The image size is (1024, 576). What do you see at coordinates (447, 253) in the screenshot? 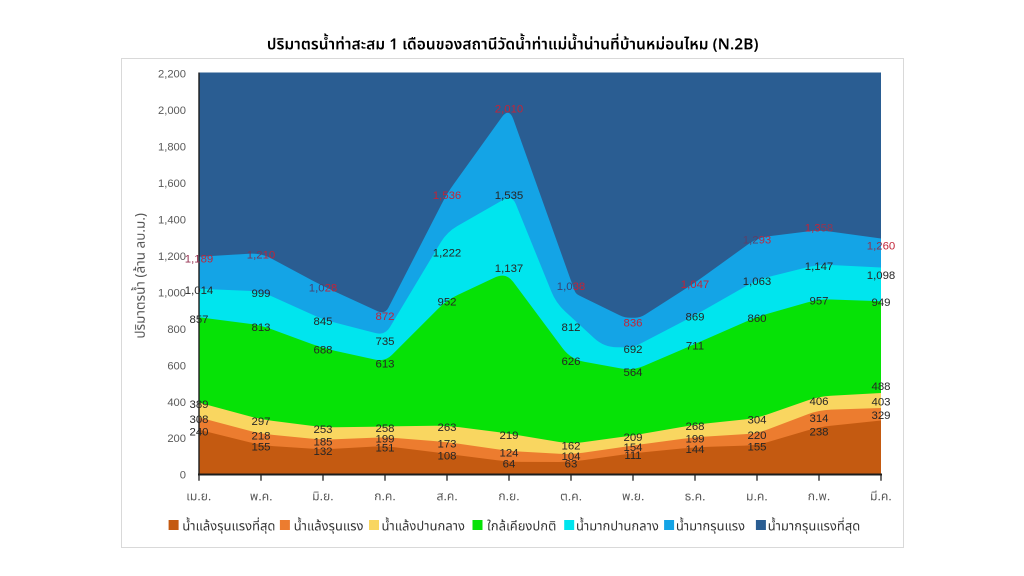
I see `svg-text: 1,222` at bounding box center [447, 253].